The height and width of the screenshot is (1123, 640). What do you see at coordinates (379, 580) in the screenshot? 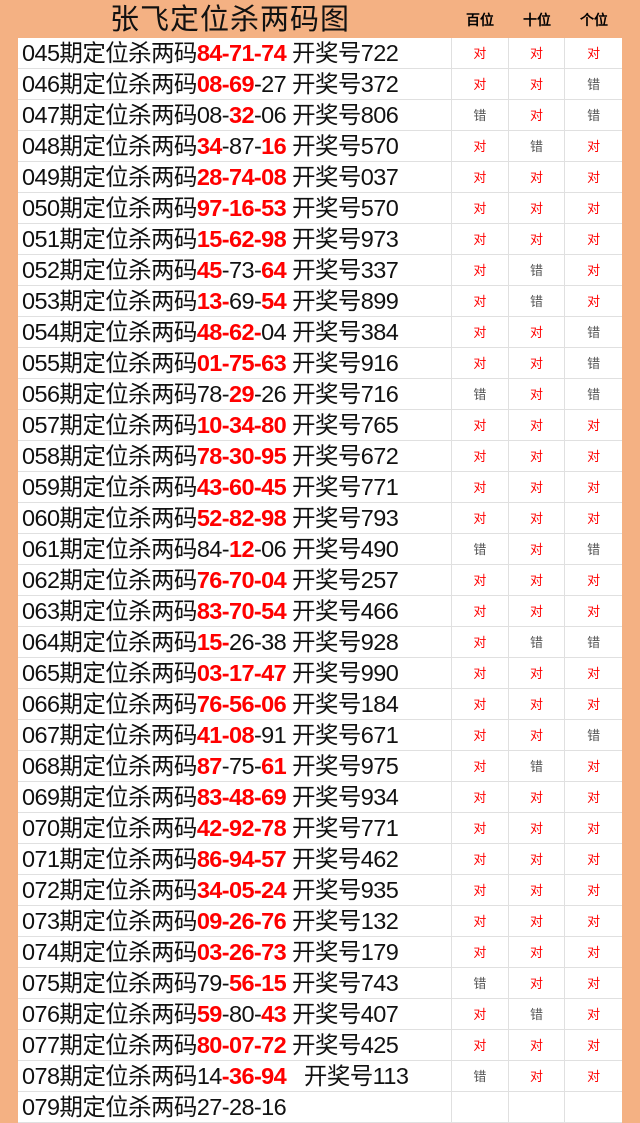
I see `draw-number: 257` at bounding box center [379, 580].